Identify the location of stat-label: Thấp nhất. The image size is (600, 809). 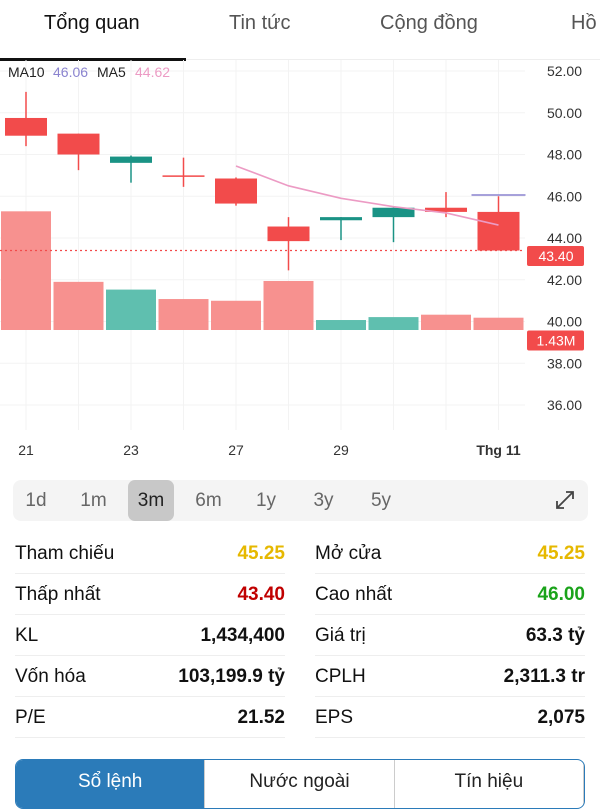
(58, 594).